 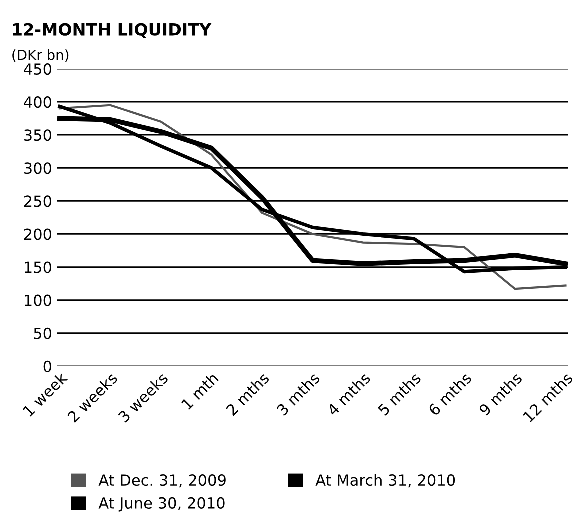 I want to click on y-tick-label: 400, so click(x=38, y=102).